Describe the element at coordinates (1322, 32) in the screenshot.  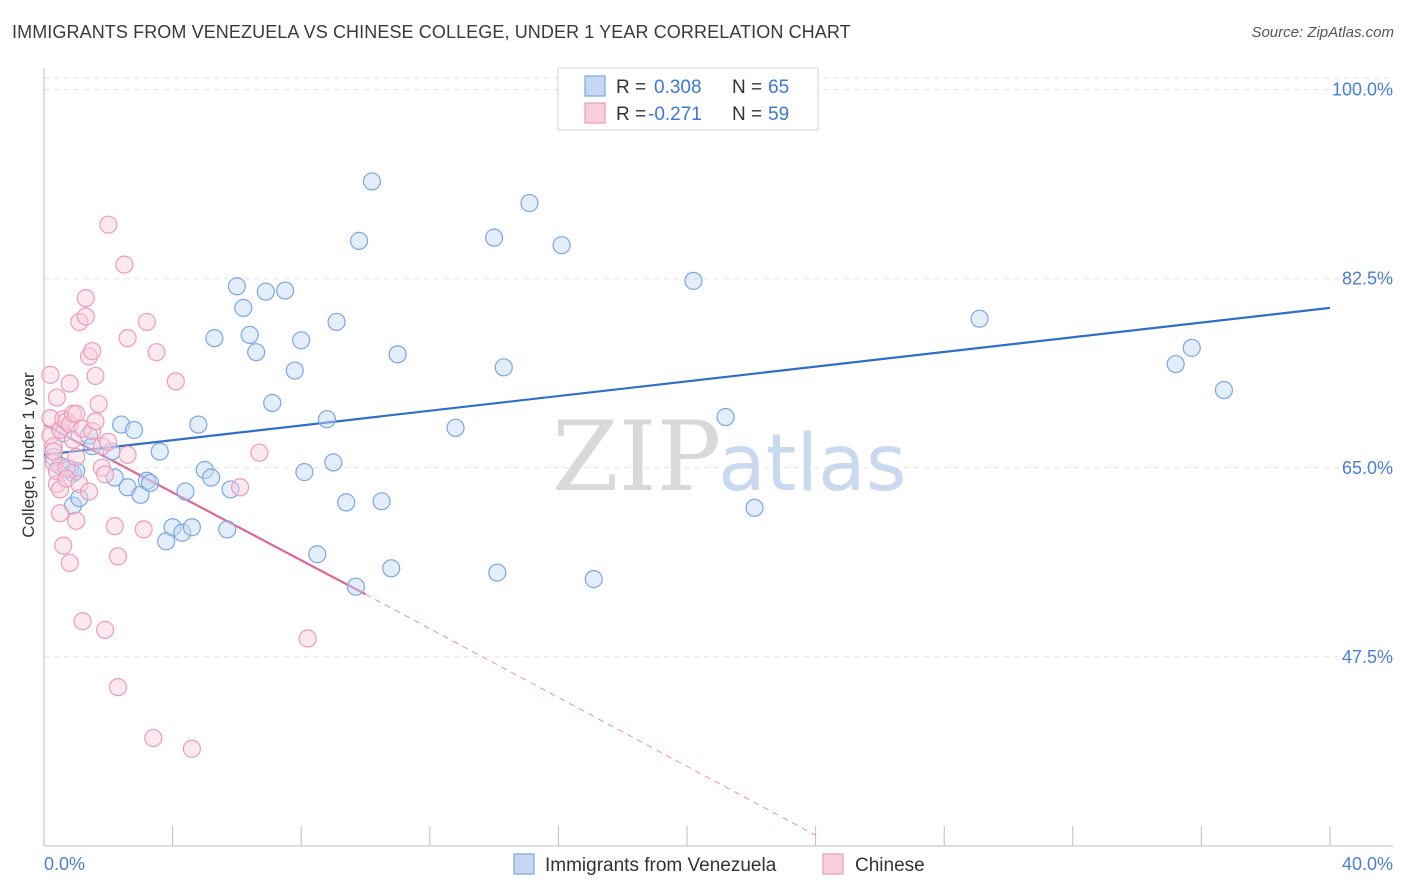
I see `chart-source: Source: ZipAtlas.com` at that location.